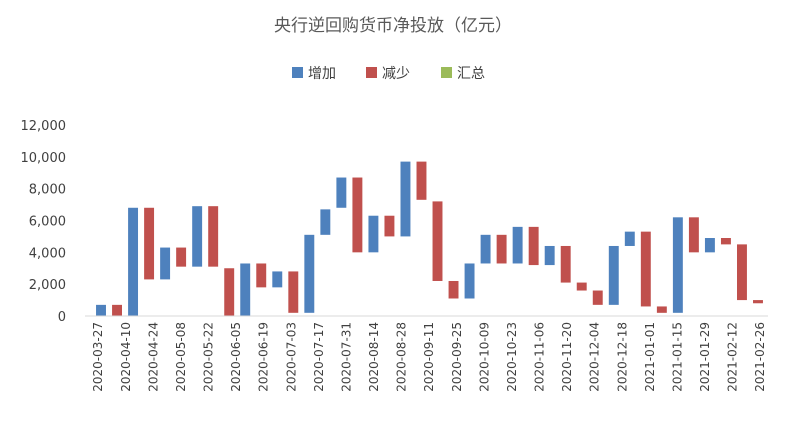  Describe the element at coordinates (153, 357) in the screenshot. I see `x-tick-label: 2020-04-24` at that location.